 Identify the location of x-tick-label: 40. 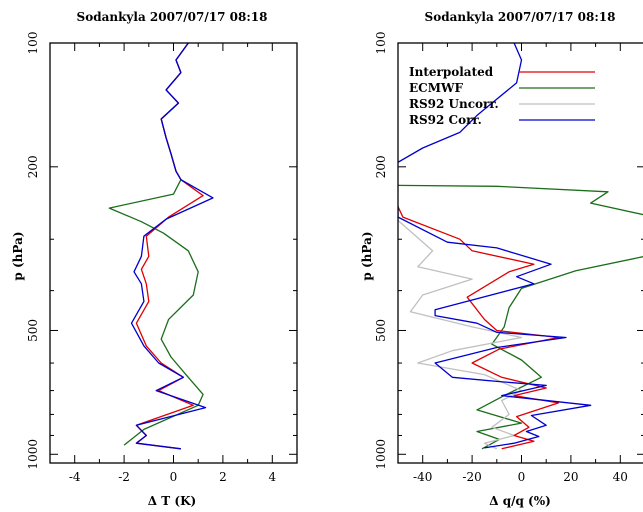
(620, 477).